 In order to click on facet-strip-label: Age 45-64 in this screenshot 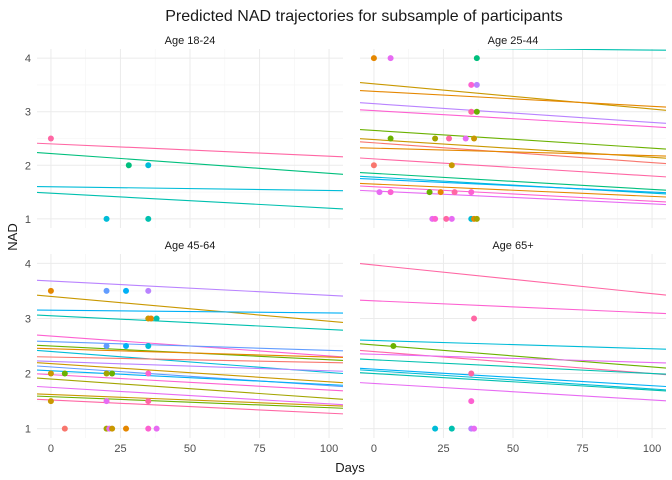, I will do `click(190, 246)`.